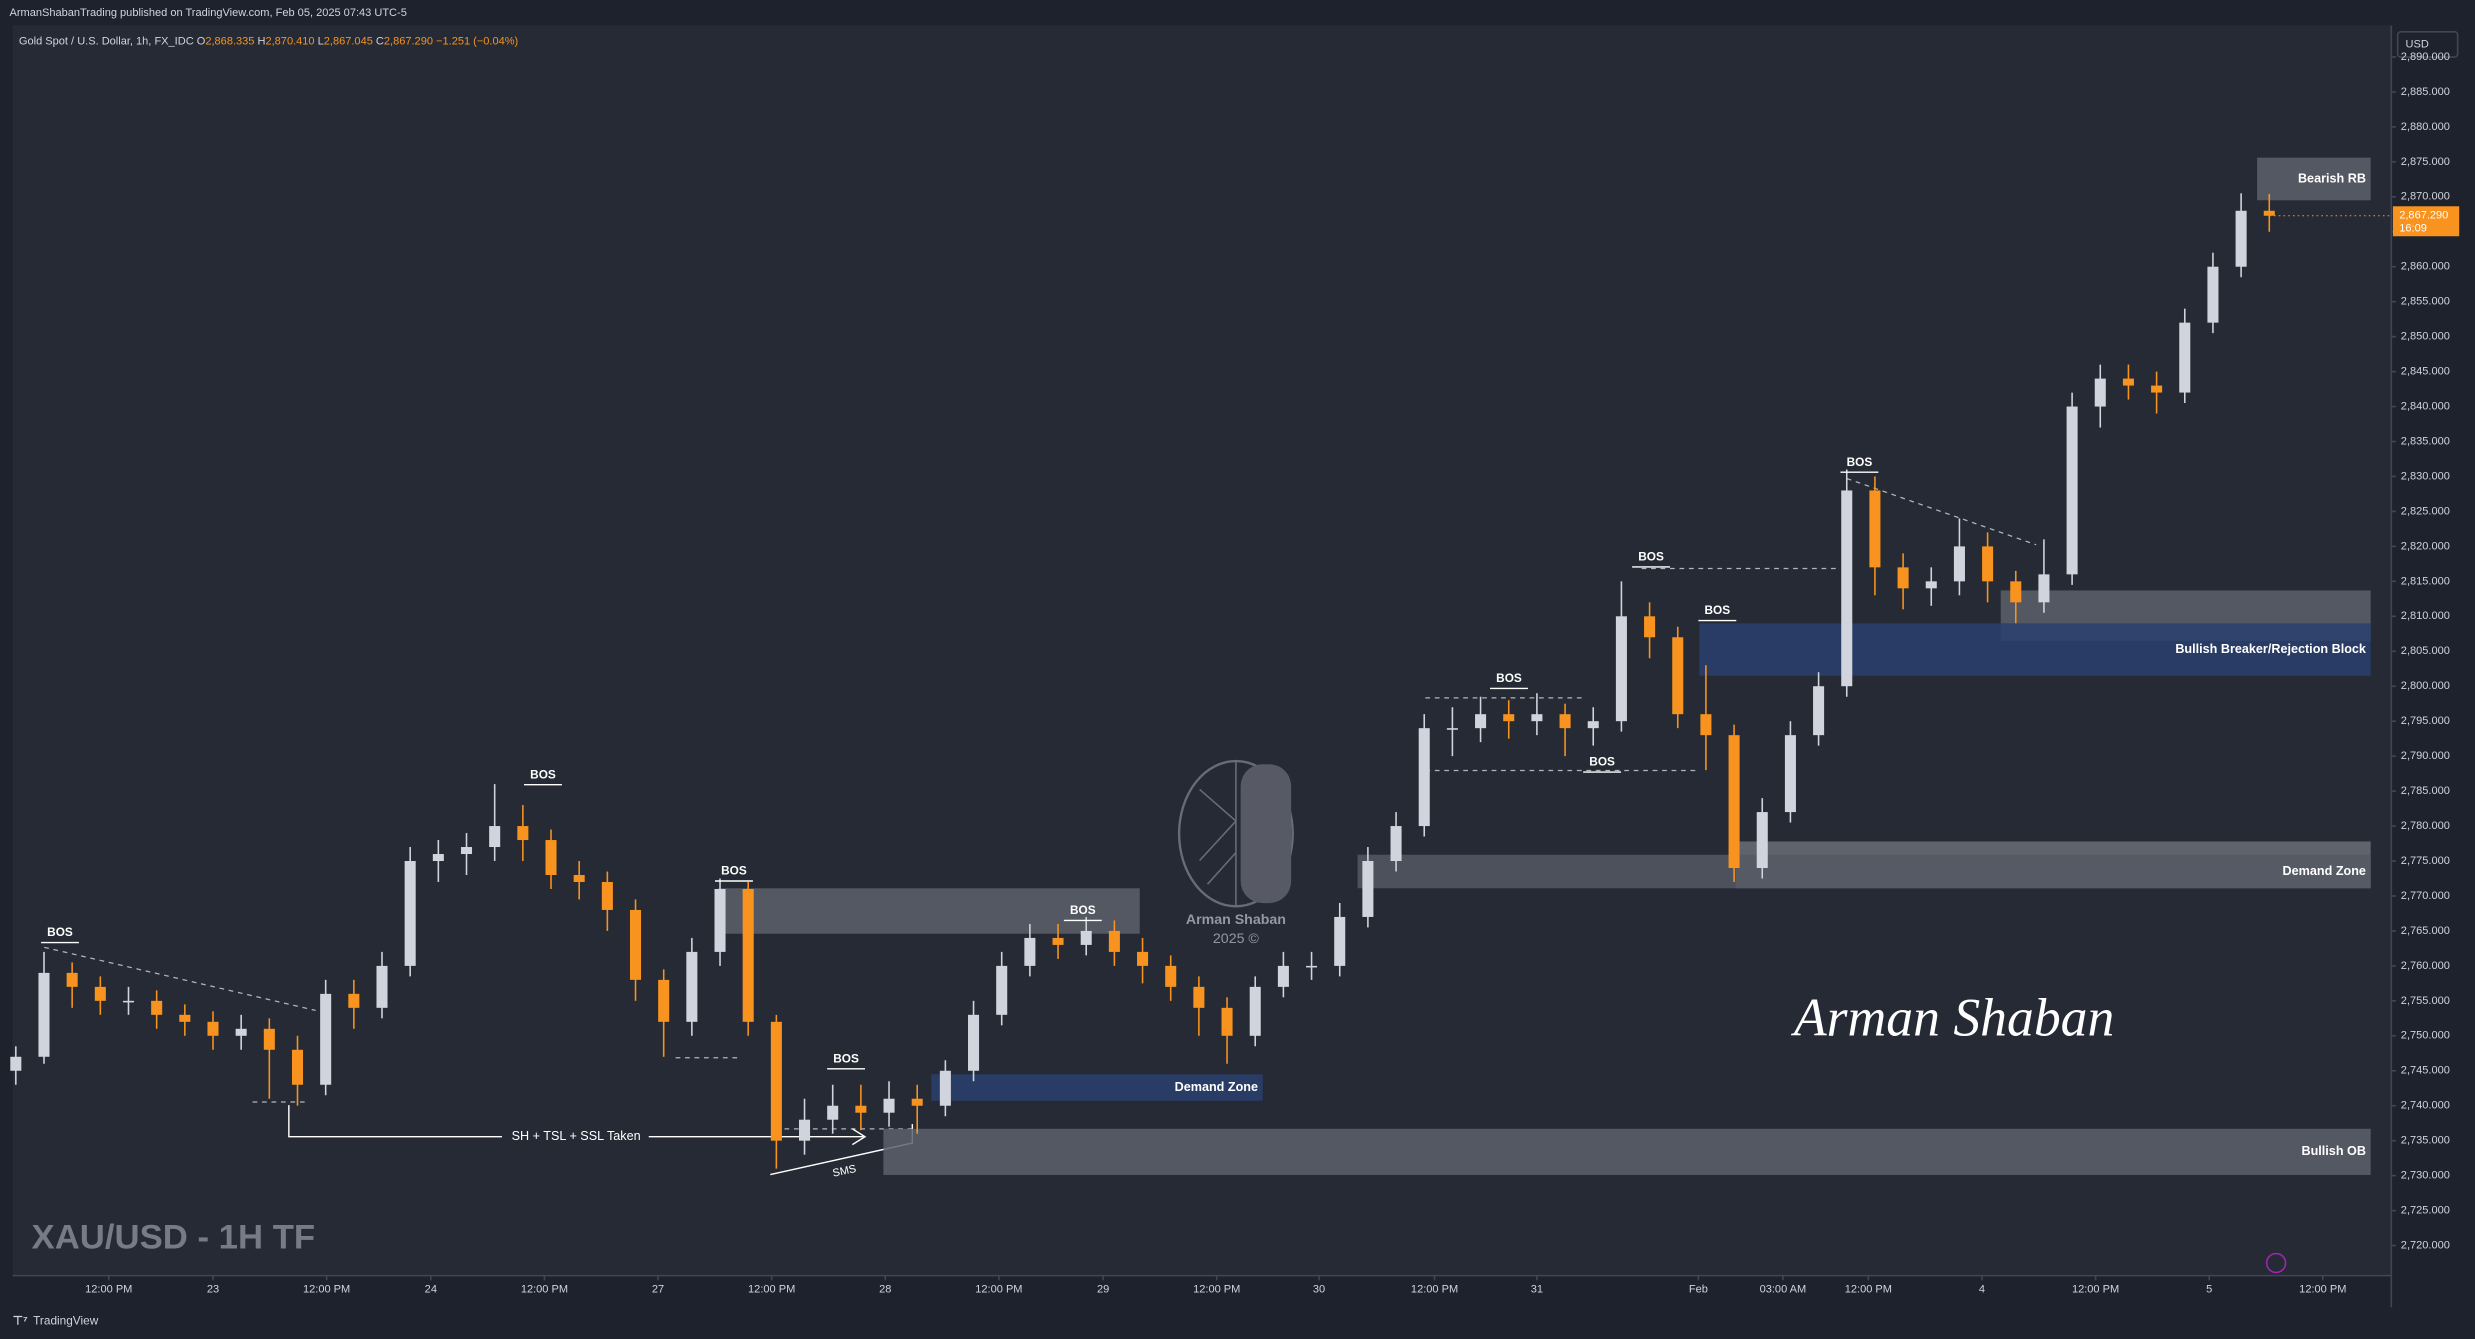 This screenshot has width=2475, height=1339. I want to click on x-tick-label: 24, so click(431, 1290).